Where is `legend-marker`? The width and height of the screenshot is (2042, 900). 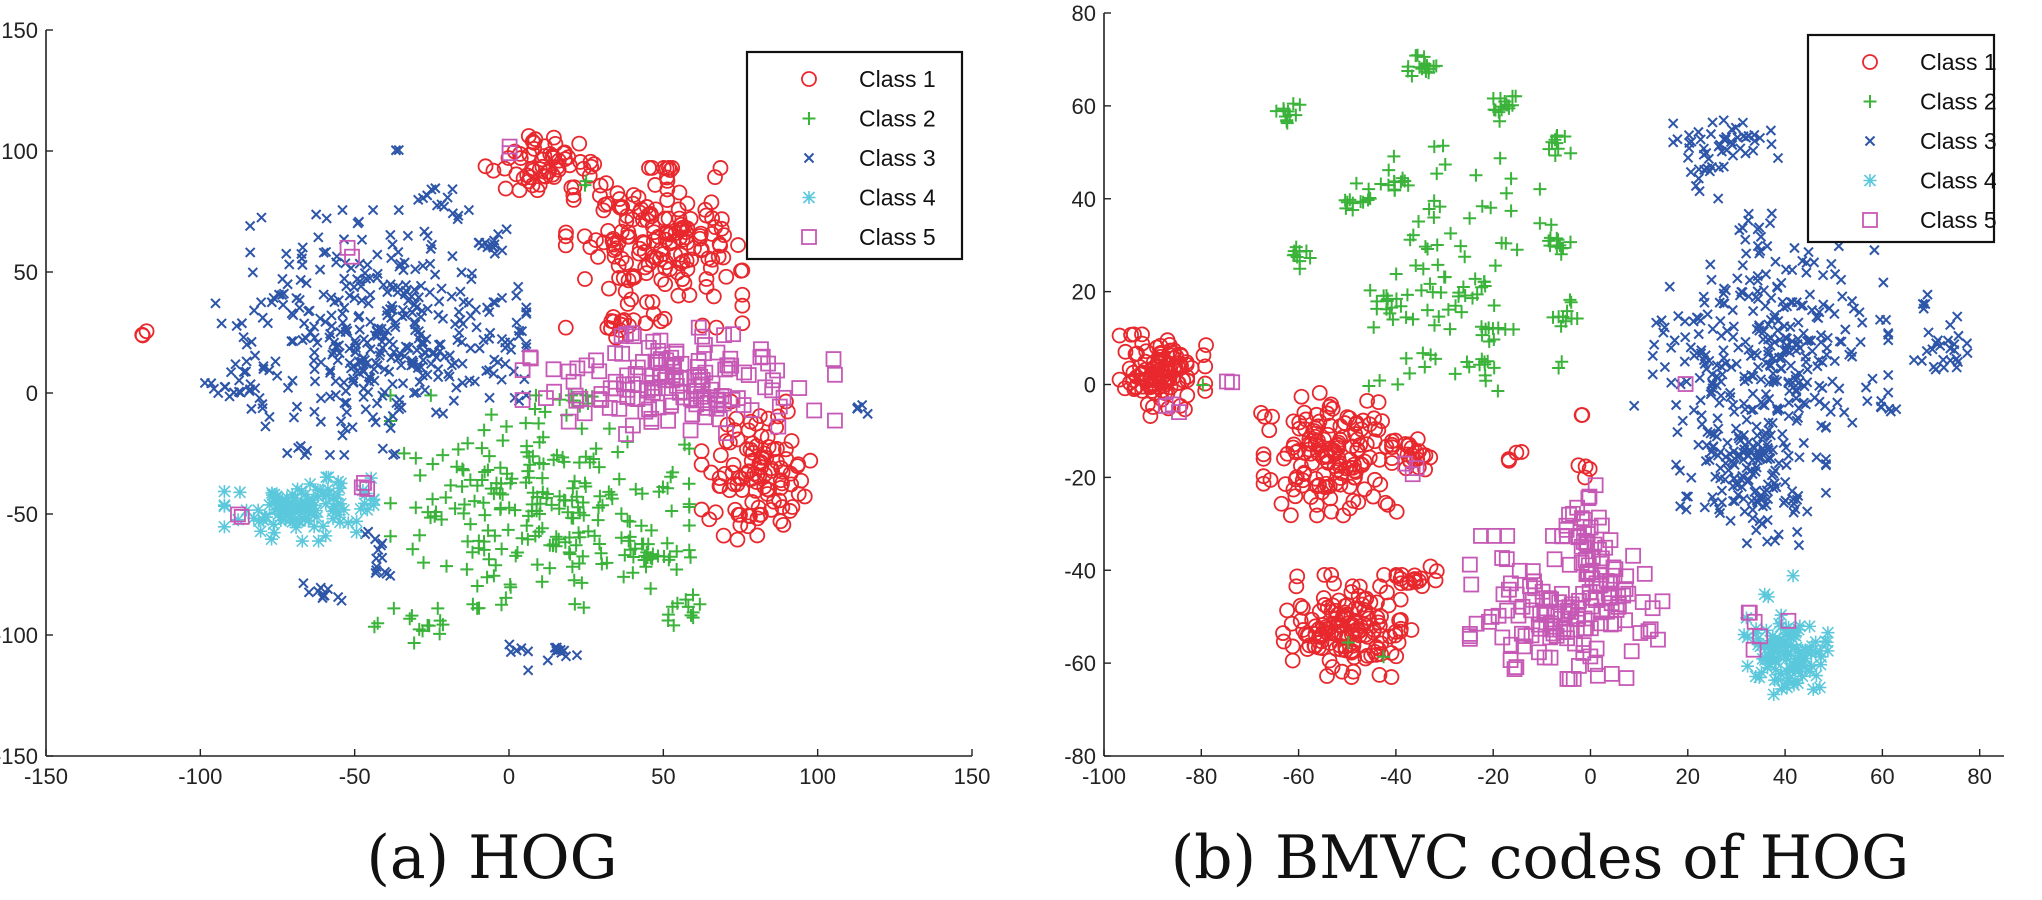
legend-marker is located at coordinates (809, 79).